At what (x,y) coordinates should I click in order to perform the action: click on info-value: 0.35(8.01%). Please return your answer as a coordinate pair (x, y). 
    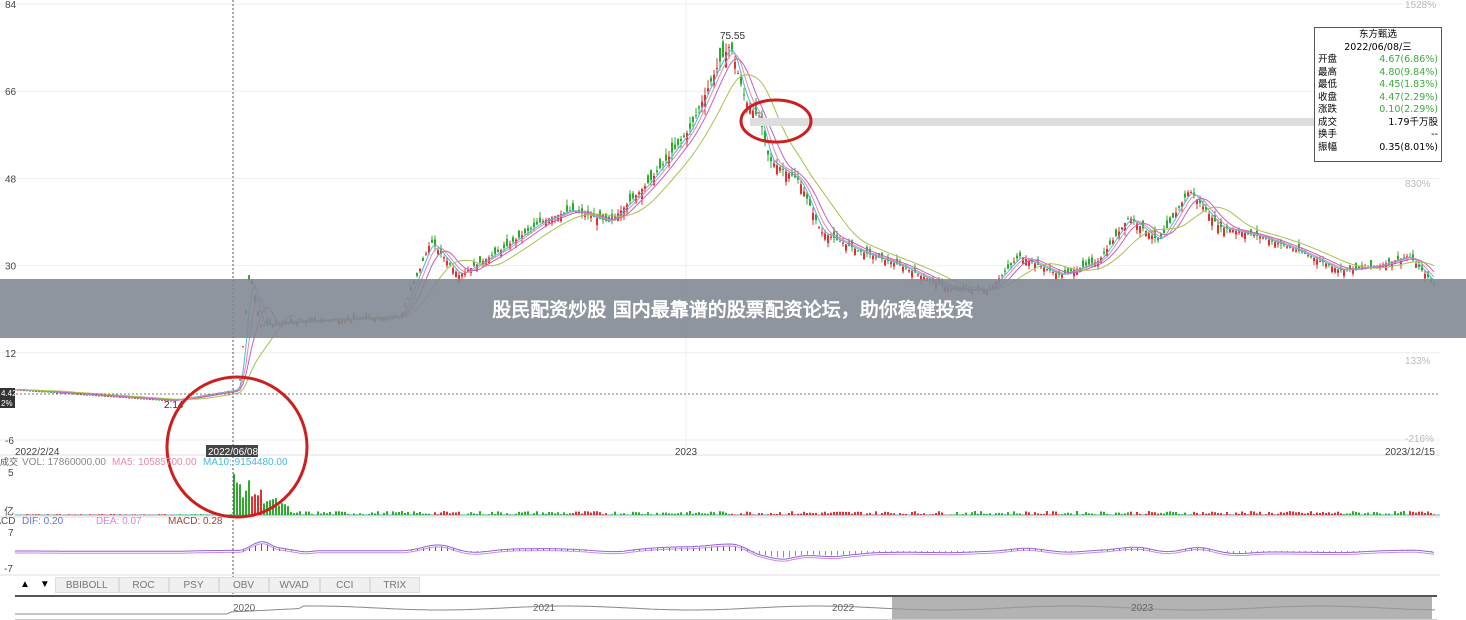
    Looking at the image, I should click on (1408, 148).